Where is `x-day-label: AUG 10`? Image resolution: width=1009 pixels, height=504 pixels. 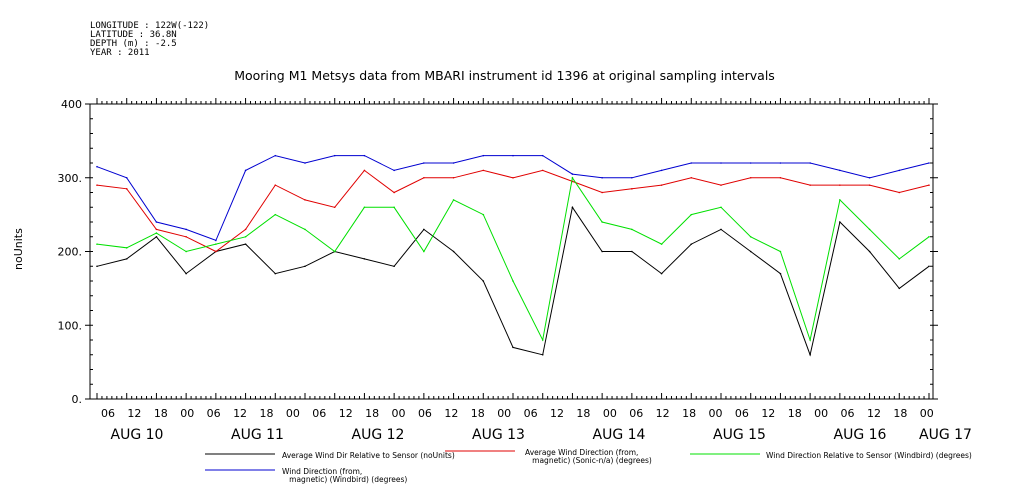 x-day-label: AUG 10 is located at coordinates (137, 435).